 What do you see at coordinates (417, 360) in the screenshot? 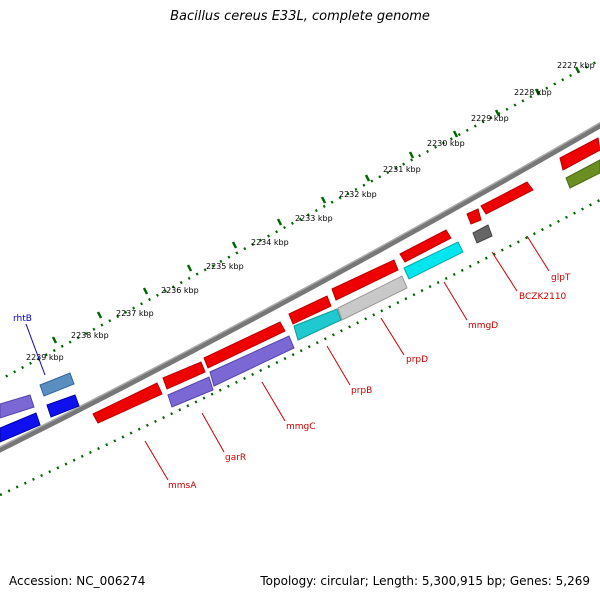
I see `gene-label-prpd: prpD` at bounding box center [417, 360].